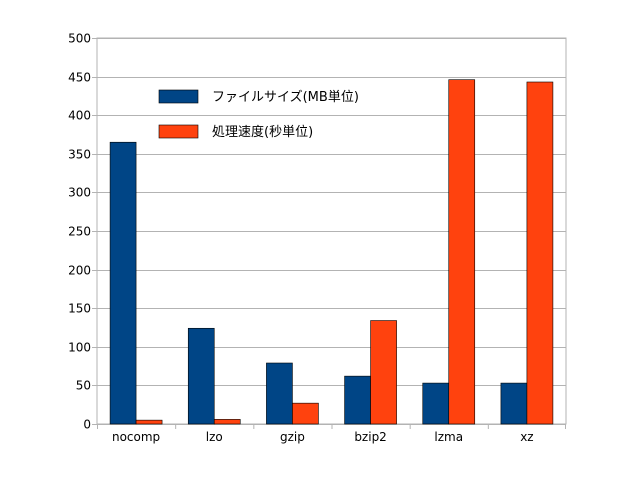 The image size is (640, 480). I want to click on y-tick-label: 300, so click(79, 193).